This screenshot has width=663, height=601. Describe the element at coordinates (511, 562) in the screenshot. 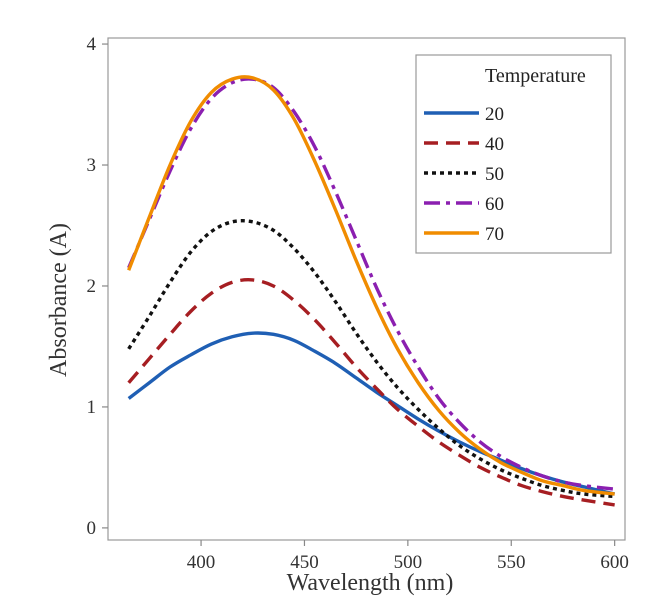

I see `x-tick-label: 550` at that location.